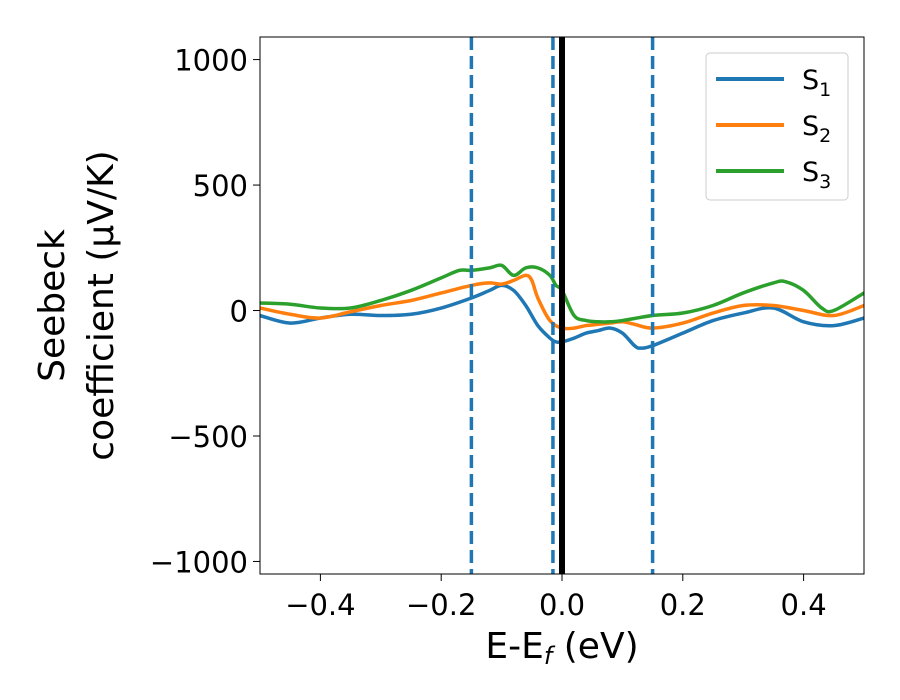 This screenshot has height=700, width=900. I want to click on legend-label-s3: S3, so click(816, 175).